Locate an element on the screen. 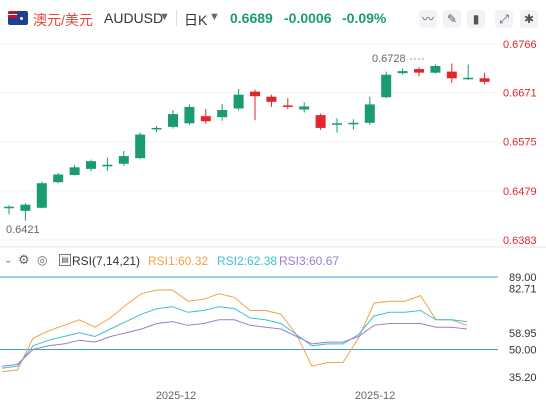 The image size is (546, 407). last-price: 0.6689 is located at coordinates (251, 18).